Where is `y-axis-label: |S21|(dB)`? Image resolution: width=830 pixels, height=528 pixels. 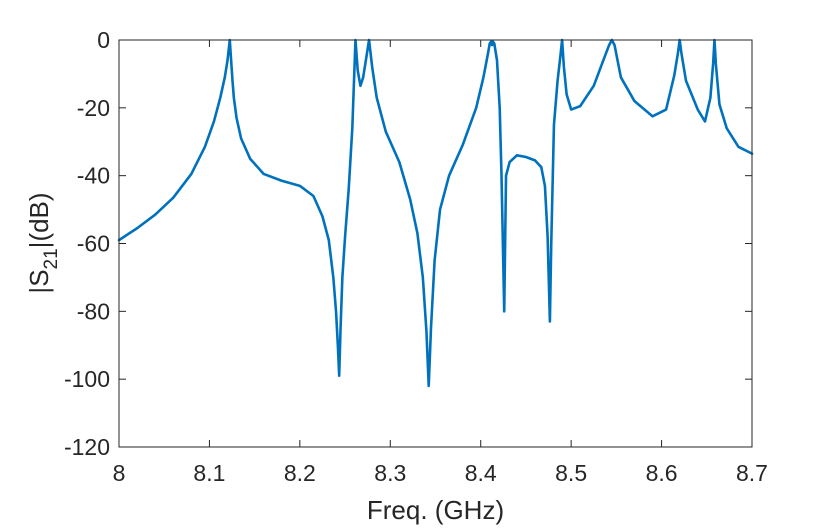
y-axis-label: |S21|(dB) is located at coordinates (43, 242).